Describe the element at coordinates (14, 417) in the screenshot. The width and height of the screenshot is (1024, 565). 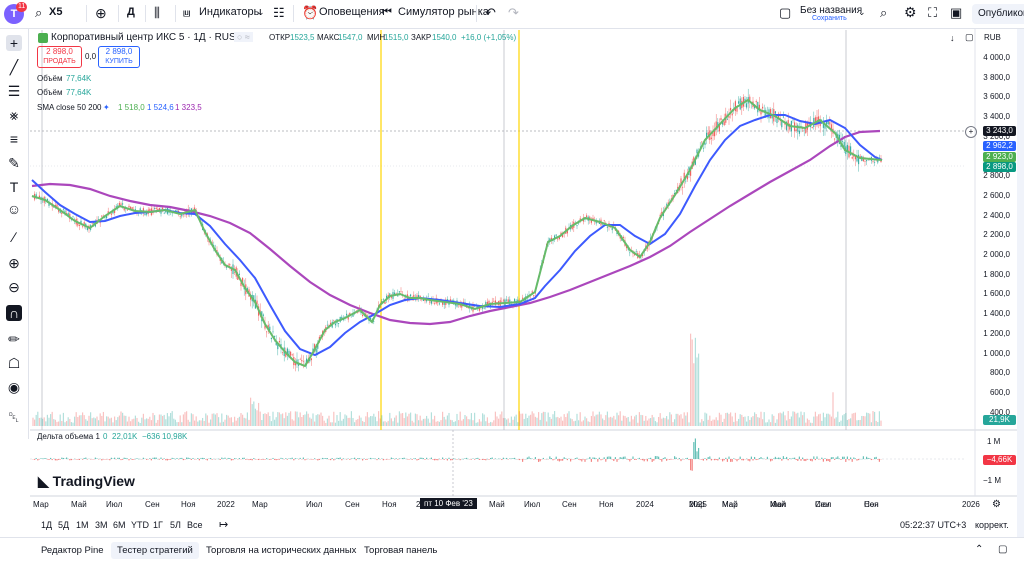
I see `trash-icon: ␡` at that location.